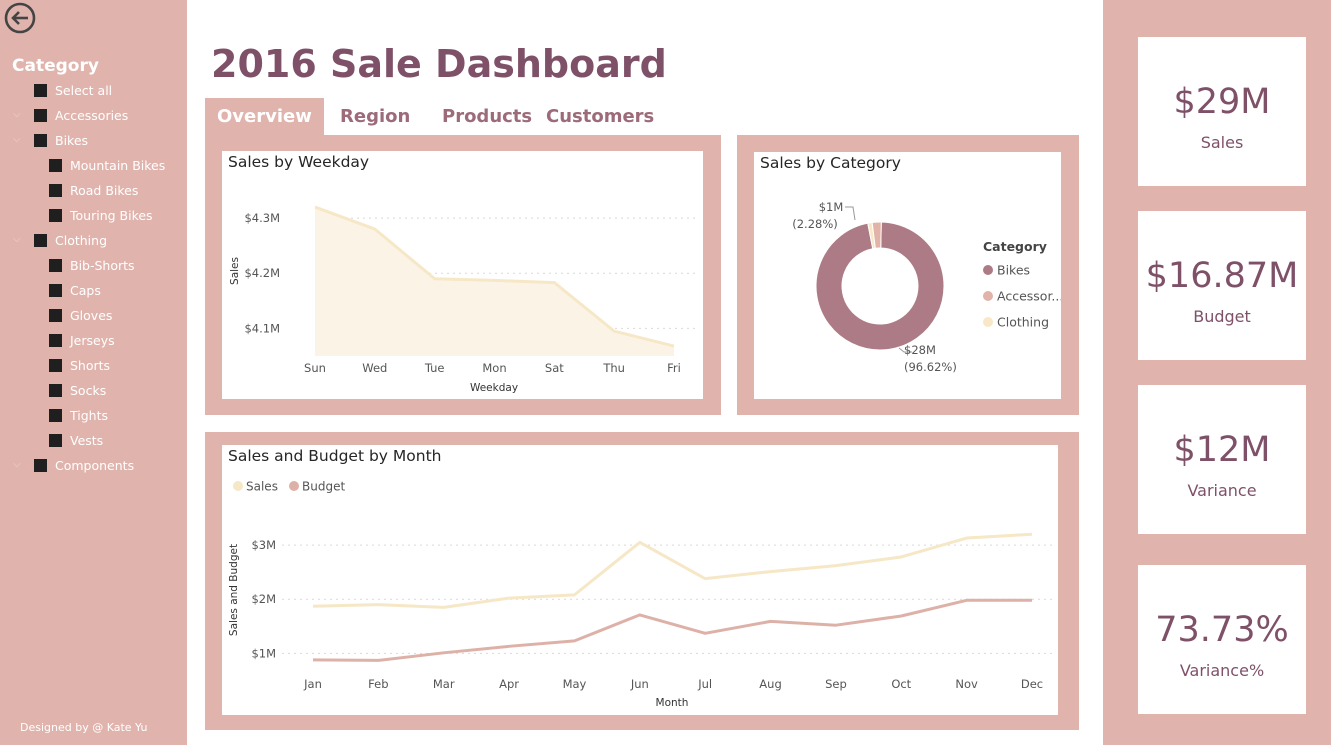 This screenshot has height=745, width=1331. Describe the element at coordinates (439, 64) in the screenshot. I see `page-title: 2016 Sale Dashboard` at that location.